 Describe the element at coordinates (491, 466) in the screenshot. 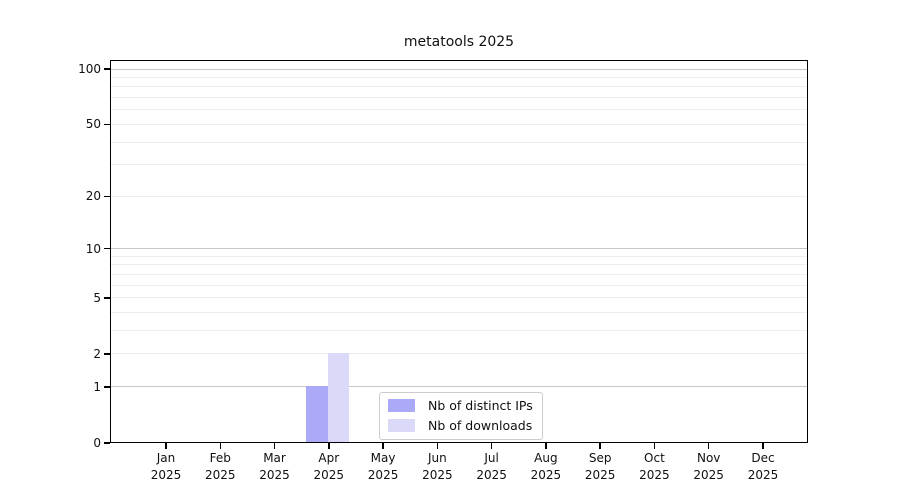

I see `x-tick-label: Jul 2025` at that location.